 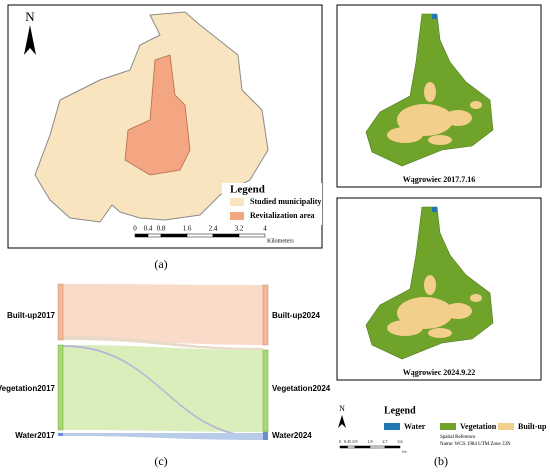 I want to click on scale-label: 1.8, so click(x=370, y=441).